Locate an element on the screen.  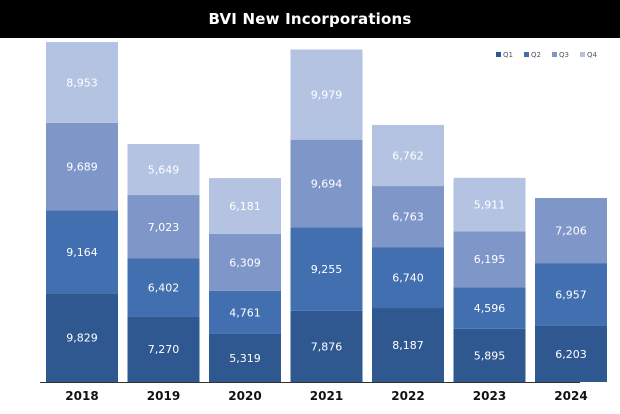
data-label-2022-q4: 6,762 is located at coordinates (408, 156).